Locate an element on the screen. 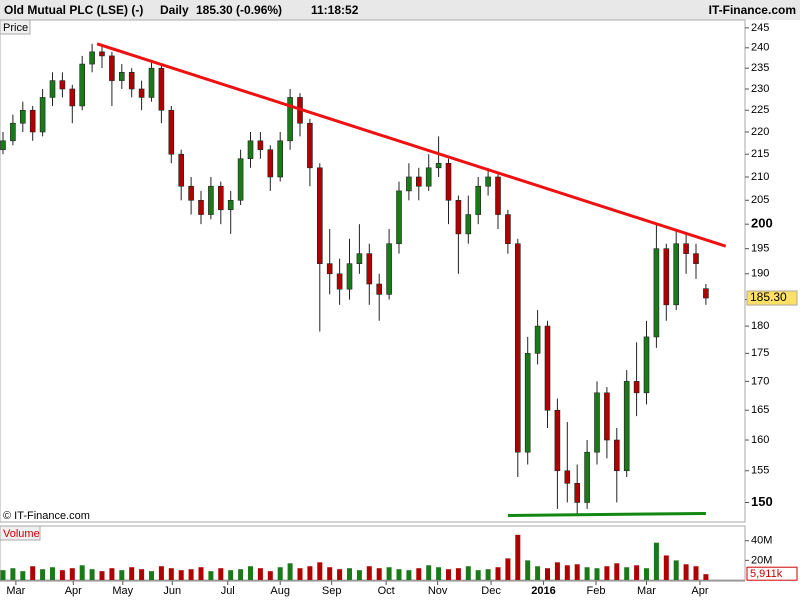 This screenshot has height=600, width=800. volume-tick-label: 20M is located at coordinates (761, 560).